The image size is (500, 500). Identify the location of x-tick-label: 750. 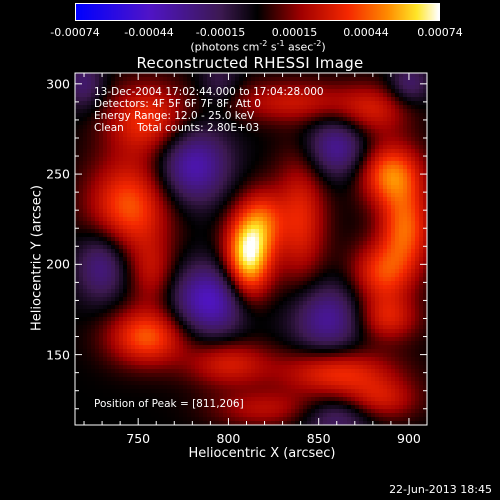
(138, 438).